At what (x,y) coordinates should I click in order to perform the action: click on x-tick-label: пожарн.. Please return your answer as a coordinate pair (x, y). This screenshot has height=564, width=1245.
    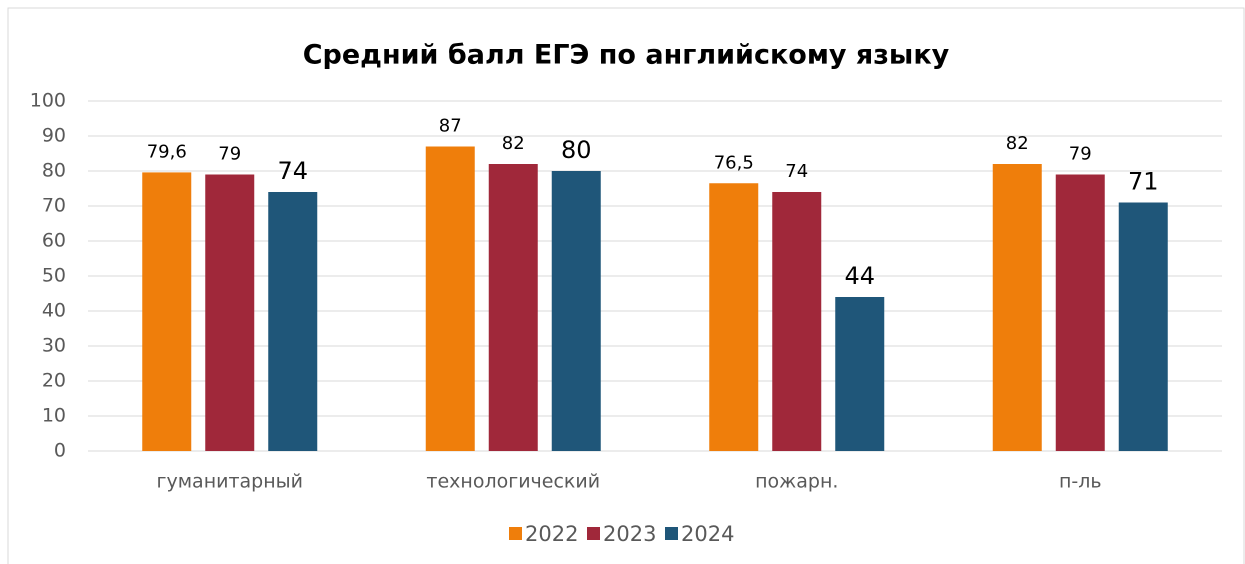
    Looking at the image, I should click on (796, 482).